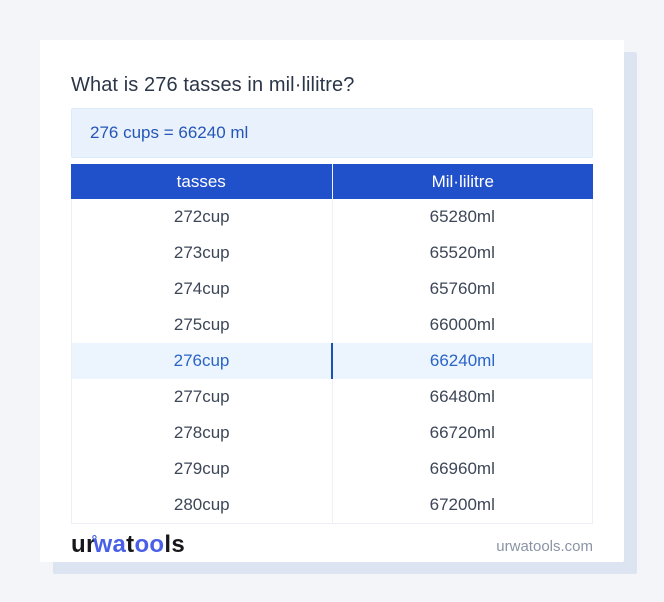 This screenshot has width=664, height=602. Describe the element at coordinates (201, 468) in the screenshot. I see `cell-tasses: 279cup` at that location.